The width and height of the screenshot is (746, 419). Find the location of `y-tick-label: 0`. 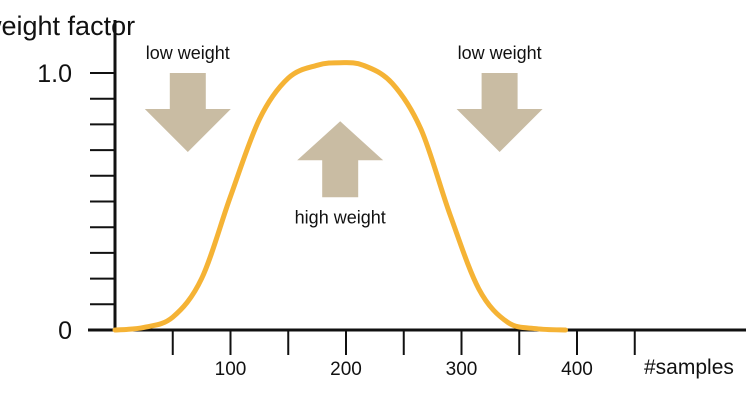

y-tick-label: 0 is located at coordinates (65, 331).